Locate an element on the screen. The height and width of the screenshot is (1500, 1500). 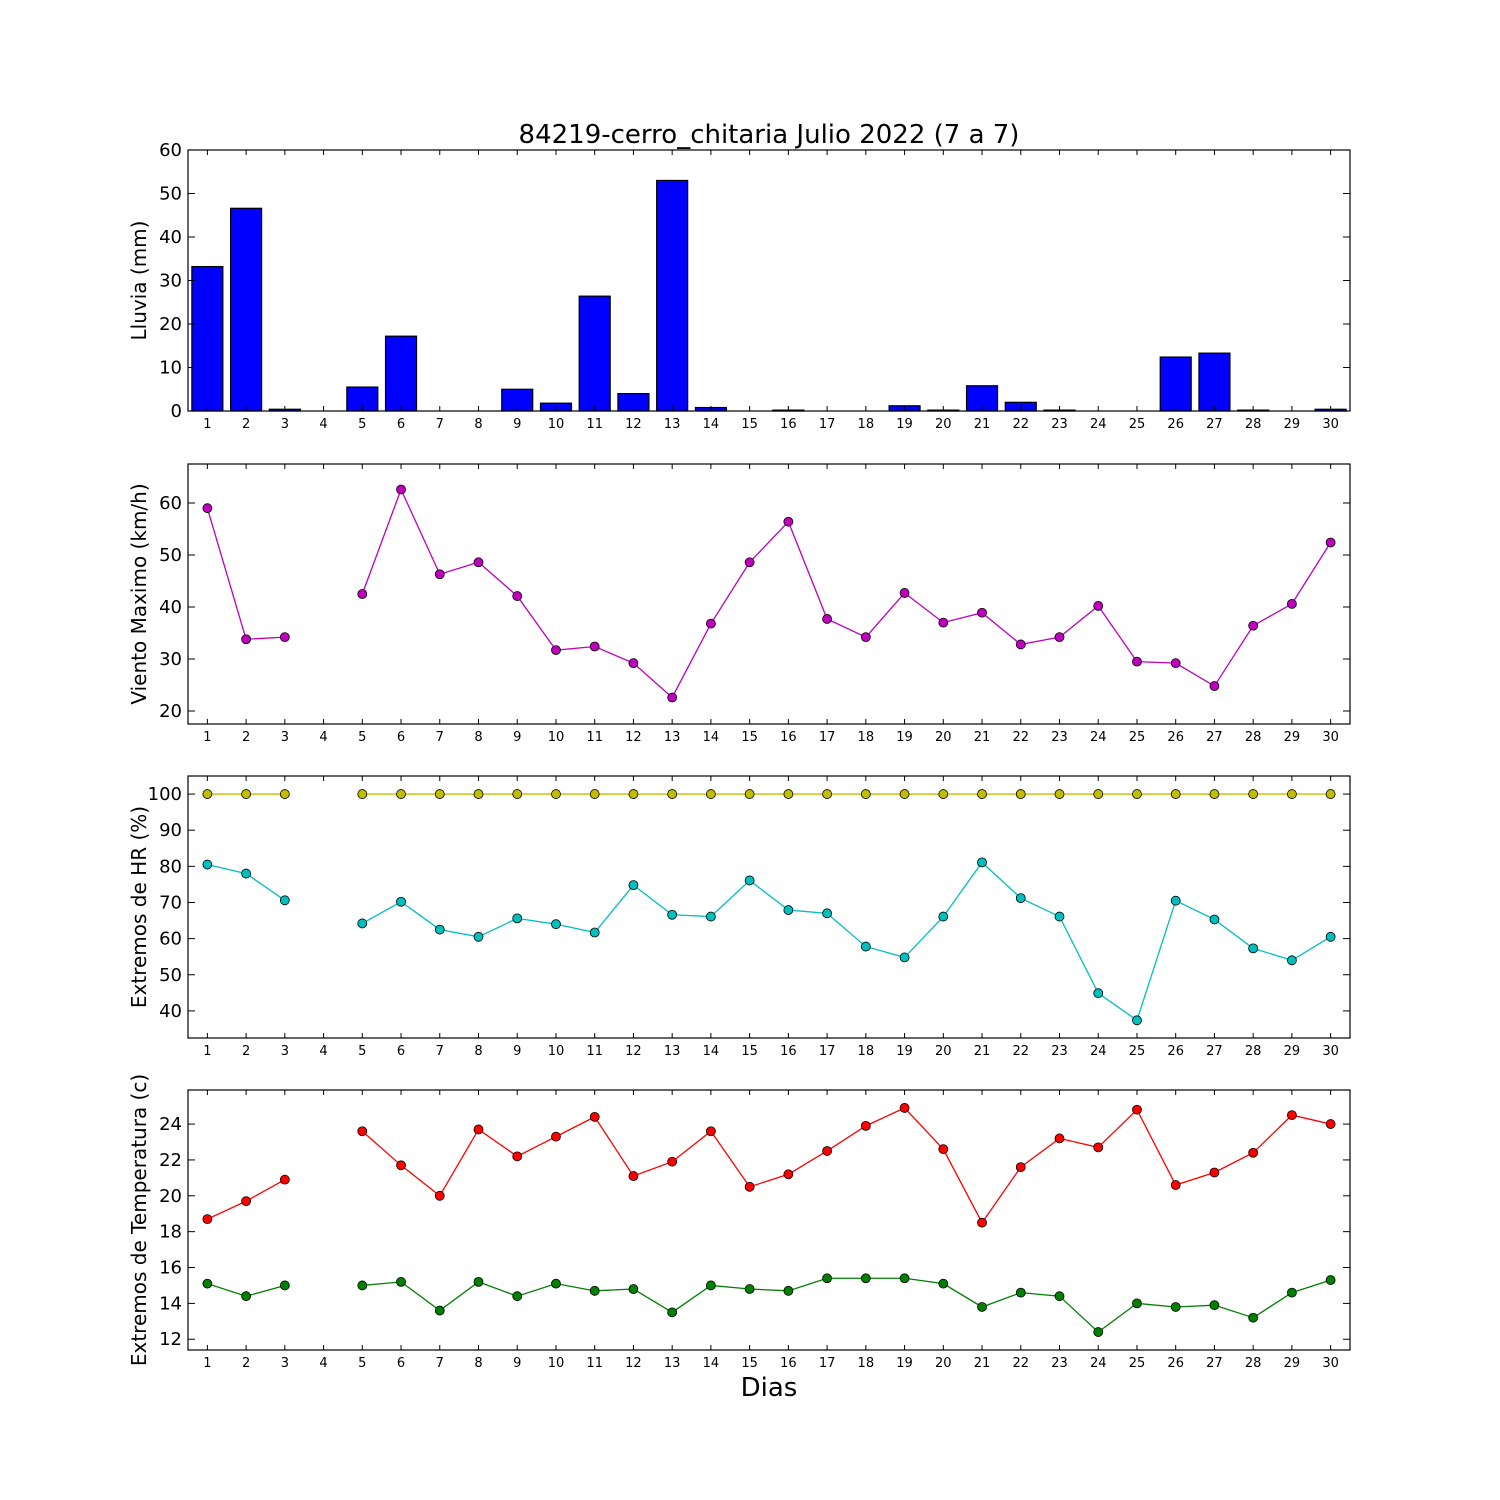
x-tick-label: 18 is located at coordinates (866, 1051).